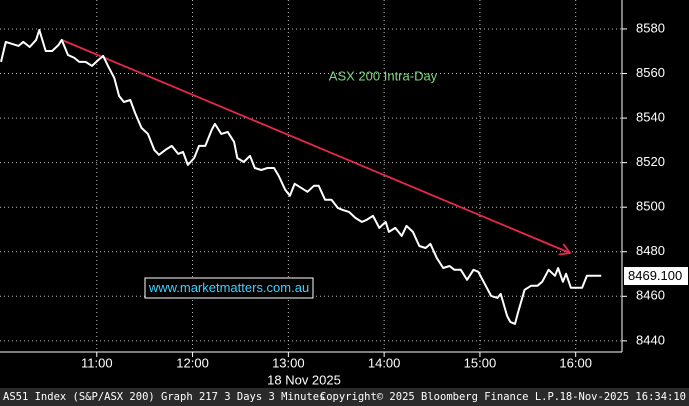  I want to click on y-tick-label: 8520, so click(650, 161).